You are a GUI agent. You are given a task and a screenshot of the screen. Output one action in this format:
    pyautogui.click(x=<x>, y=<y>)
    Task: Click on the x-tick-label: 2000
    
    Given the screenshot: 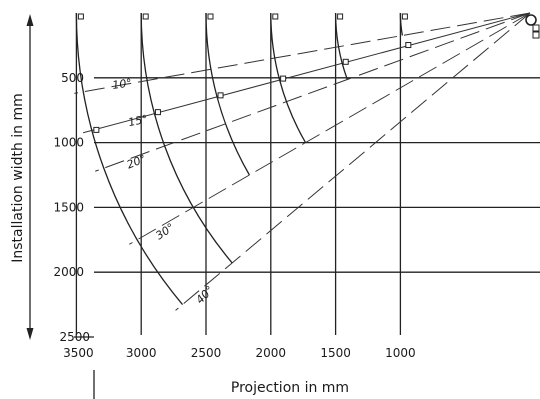 What is the action you would take?
    pyautogui.click(x=271, y=353)
    